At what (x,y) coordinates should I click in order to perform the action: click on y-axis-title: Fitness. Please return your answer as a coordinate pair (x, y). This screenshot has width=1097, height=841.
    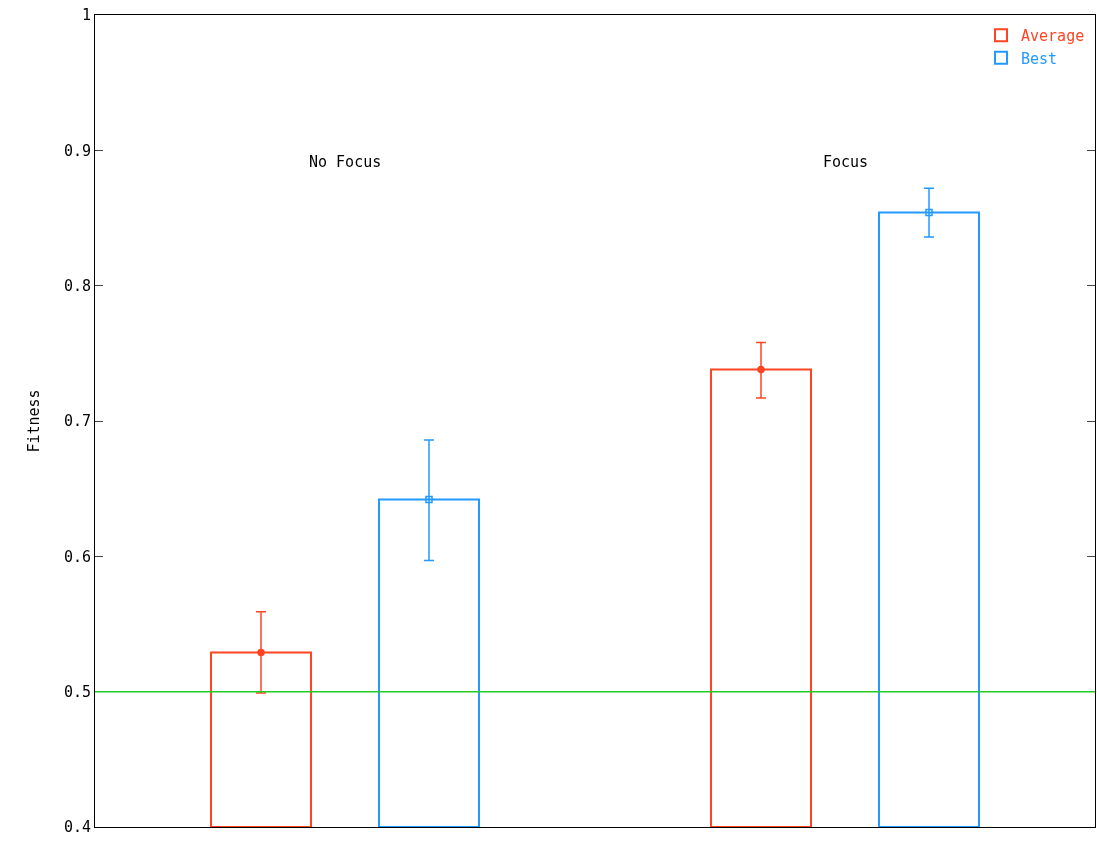
    Looking at the image, I should click on (34, 421).